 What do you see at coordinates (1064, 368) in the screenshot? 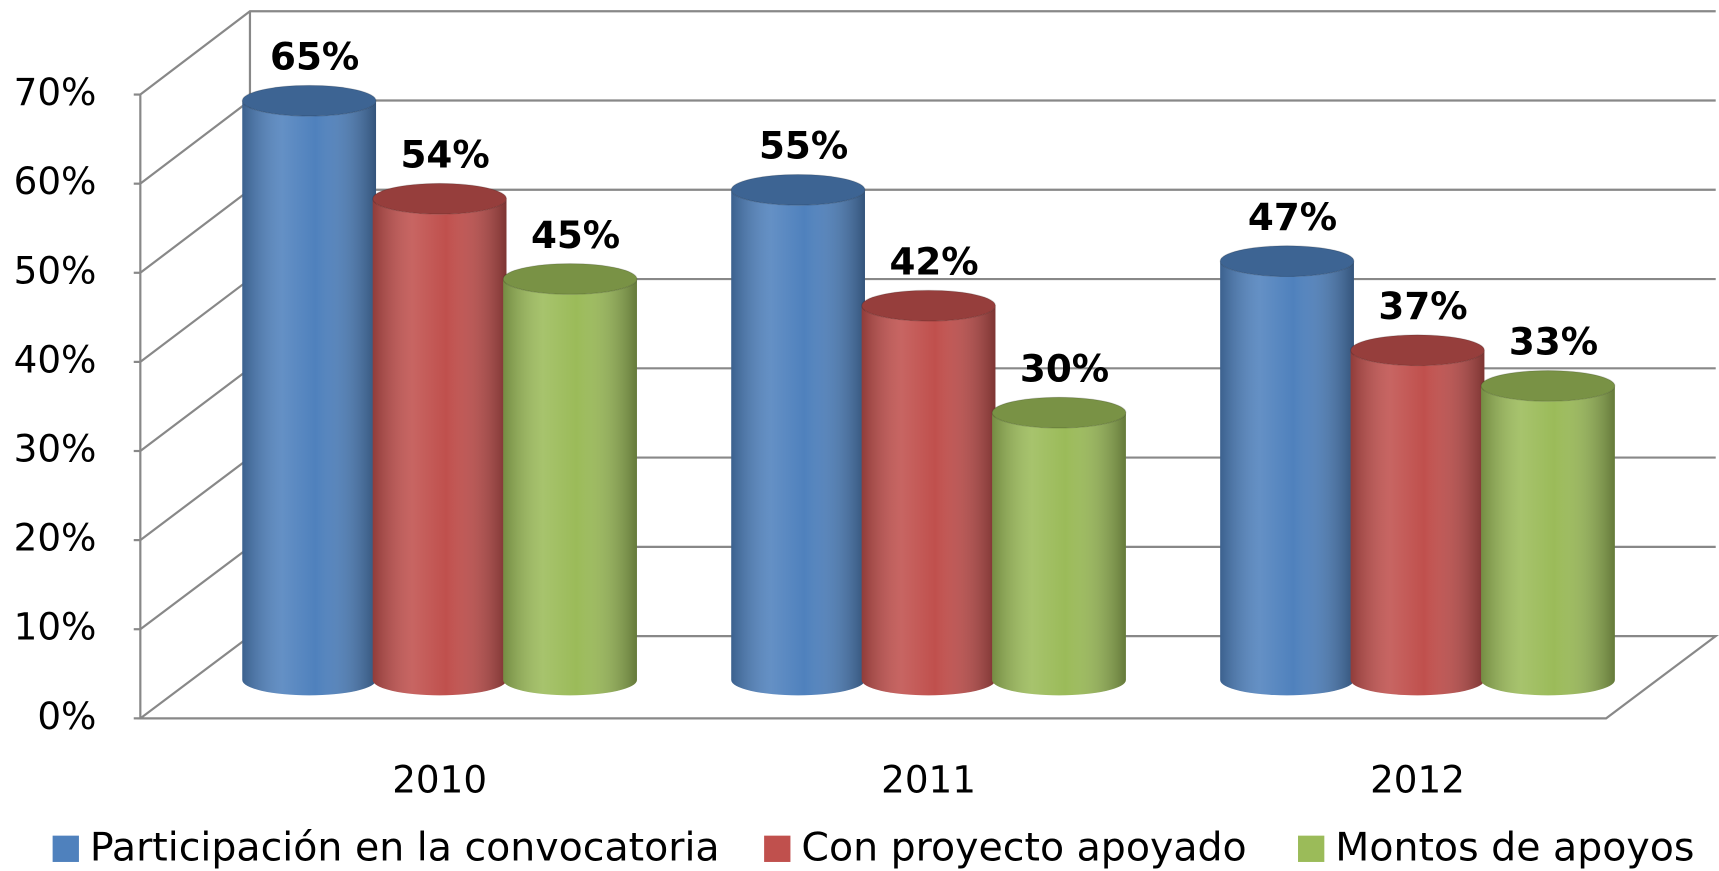
I see `value-label: 30%` at bounding box center [1064, 368].